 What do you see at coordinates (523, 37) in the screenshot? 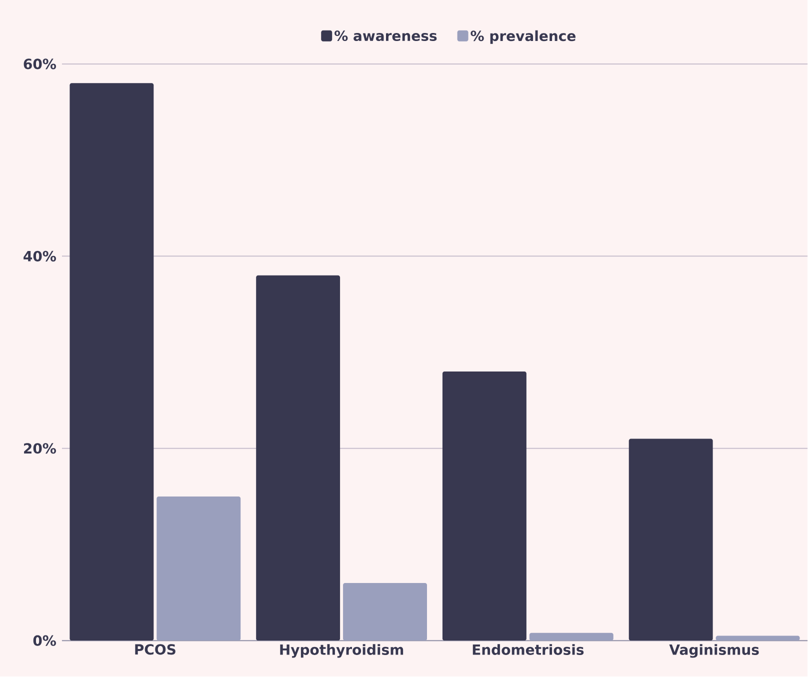
I see `legend-label: % prevalence` at bounding box center [523, 37].